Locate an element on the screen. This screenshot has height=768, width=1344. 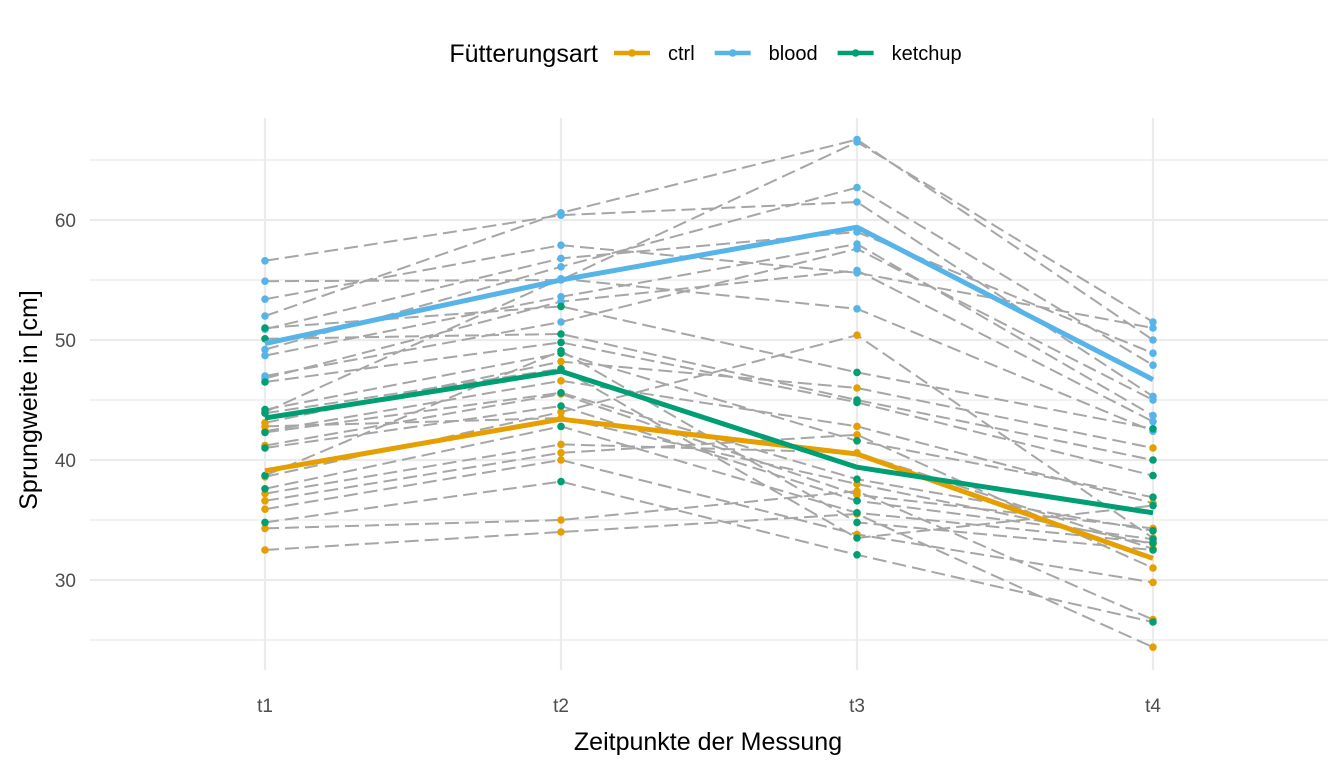
legend: Fütterungsart ctrl blood ketchup is located at coordinates (705, 54).